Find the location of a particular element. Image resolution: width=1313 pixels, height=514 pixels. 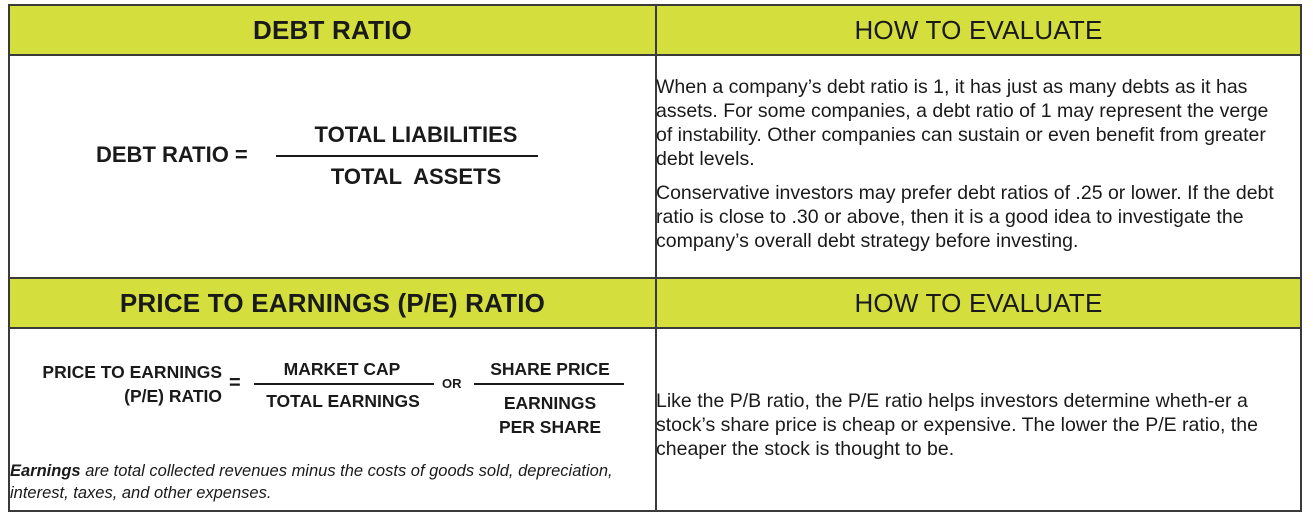

pe-equals-sign: = is located at coordinates (235, 383).